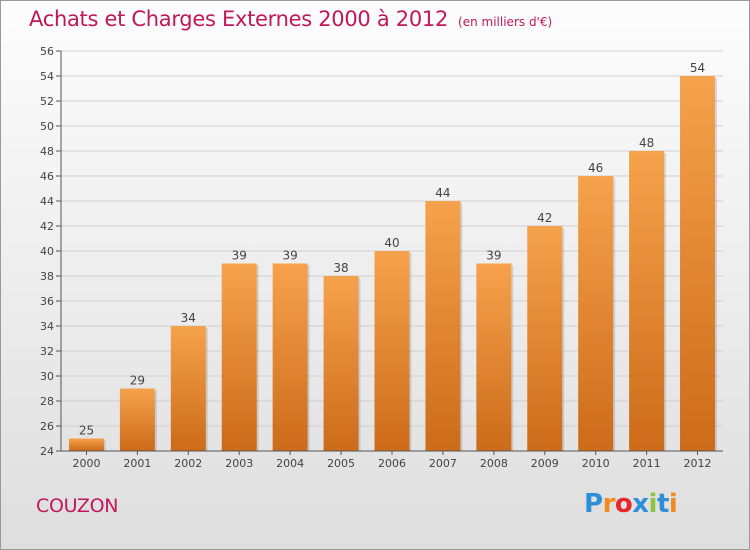 Image resolution: width=750 pixels, height=550 pixels. Describe the element at coordinates (47, 151) in the screenshot. I see `y-tick-label: 48` at that location.